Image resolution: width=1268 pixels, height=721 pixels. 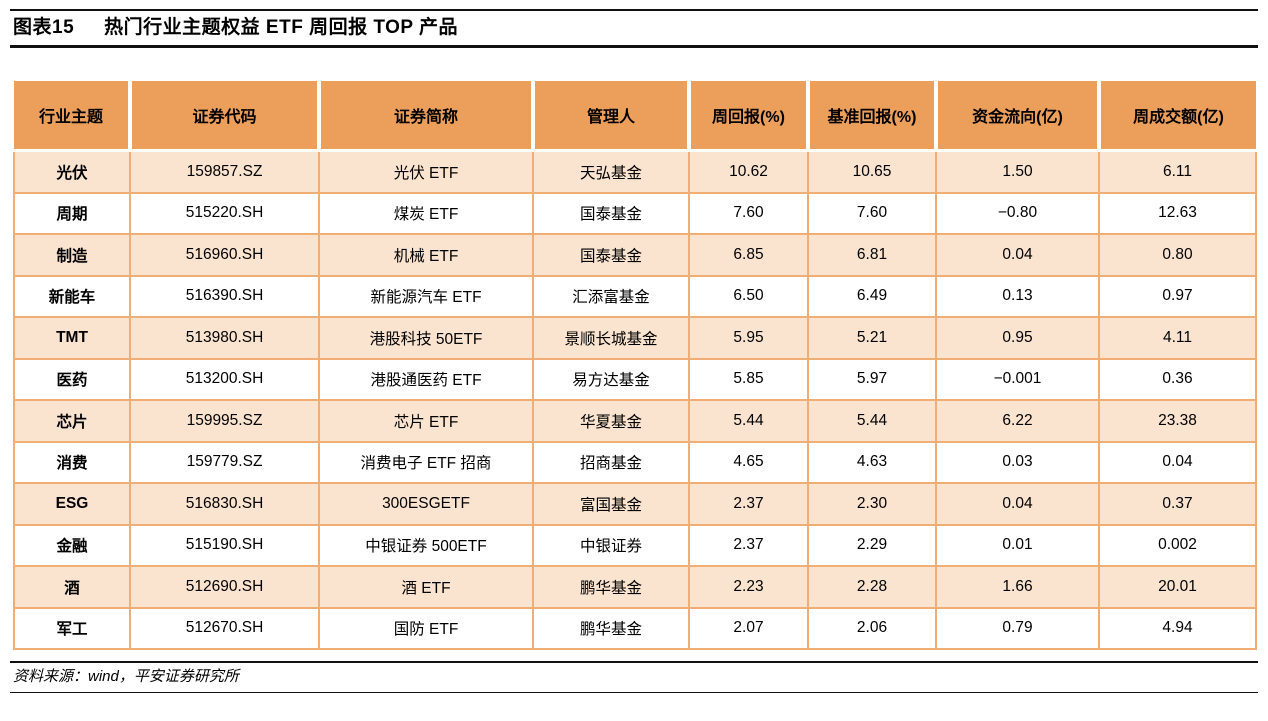 I want to click on cell: 0.95, so click(x=1017, y=338).